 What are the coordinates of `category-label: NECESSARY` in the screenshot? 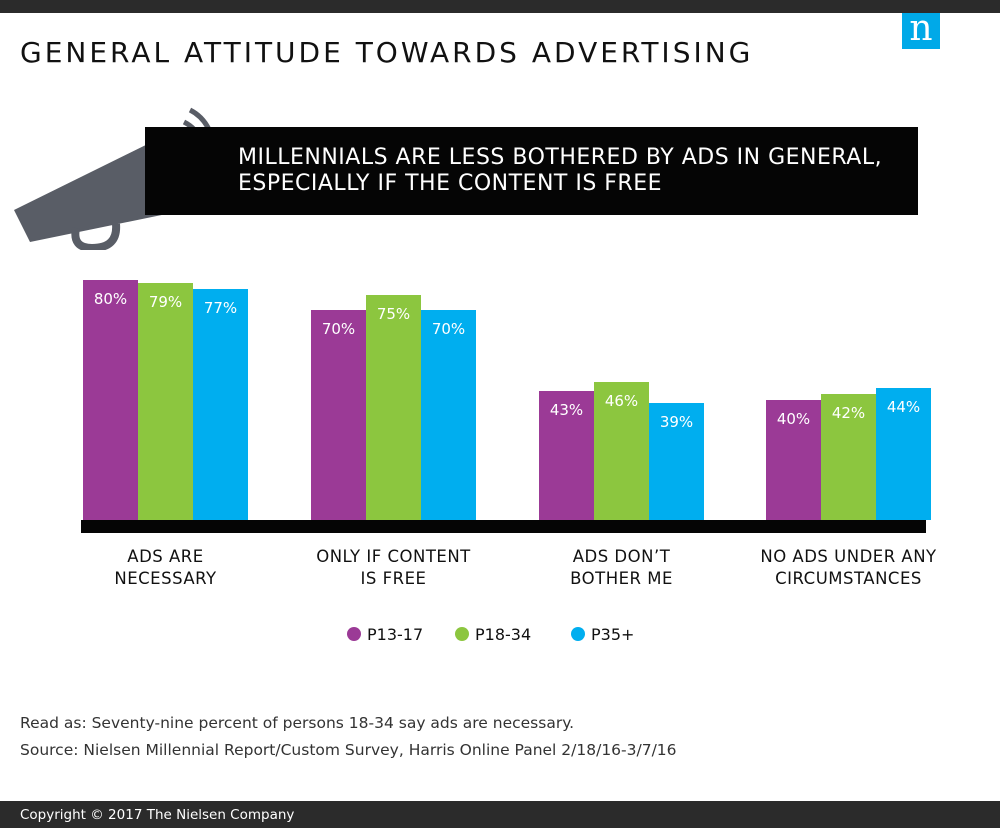 It's located at (165, 578).